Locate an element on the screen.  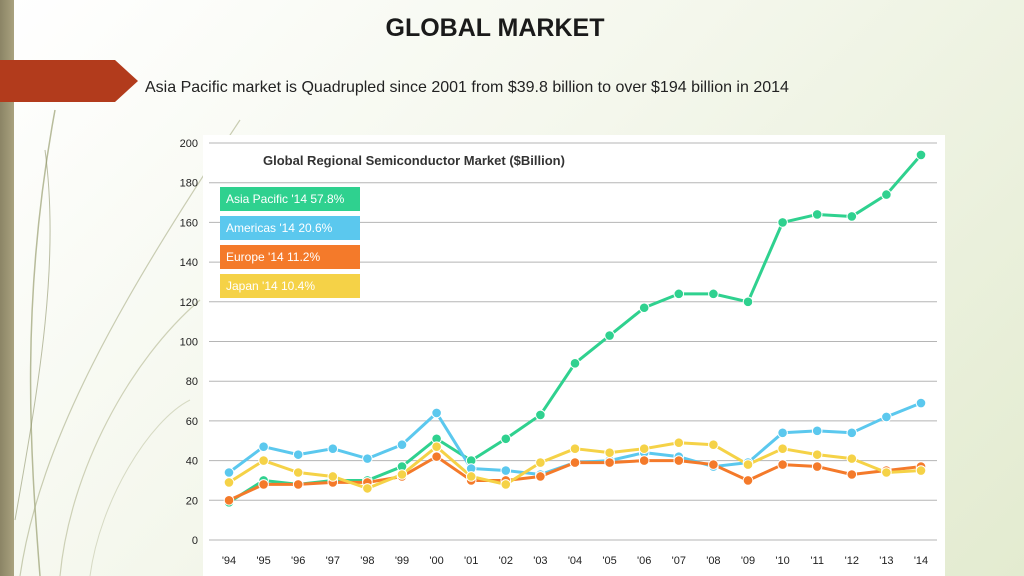
x-tick-label: '02 is located at coordinates (506, 561).